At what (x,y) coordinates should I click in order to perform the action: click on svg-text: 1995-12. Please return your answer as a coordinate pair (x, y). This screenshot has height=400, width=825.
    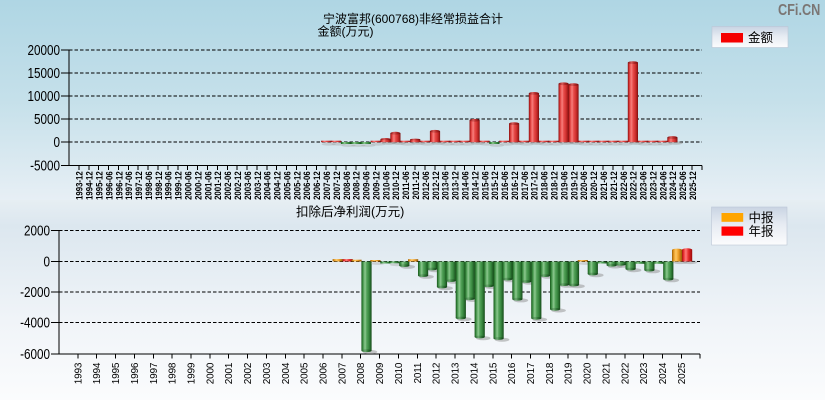
    Looking at the image, I should click on (99, 185).